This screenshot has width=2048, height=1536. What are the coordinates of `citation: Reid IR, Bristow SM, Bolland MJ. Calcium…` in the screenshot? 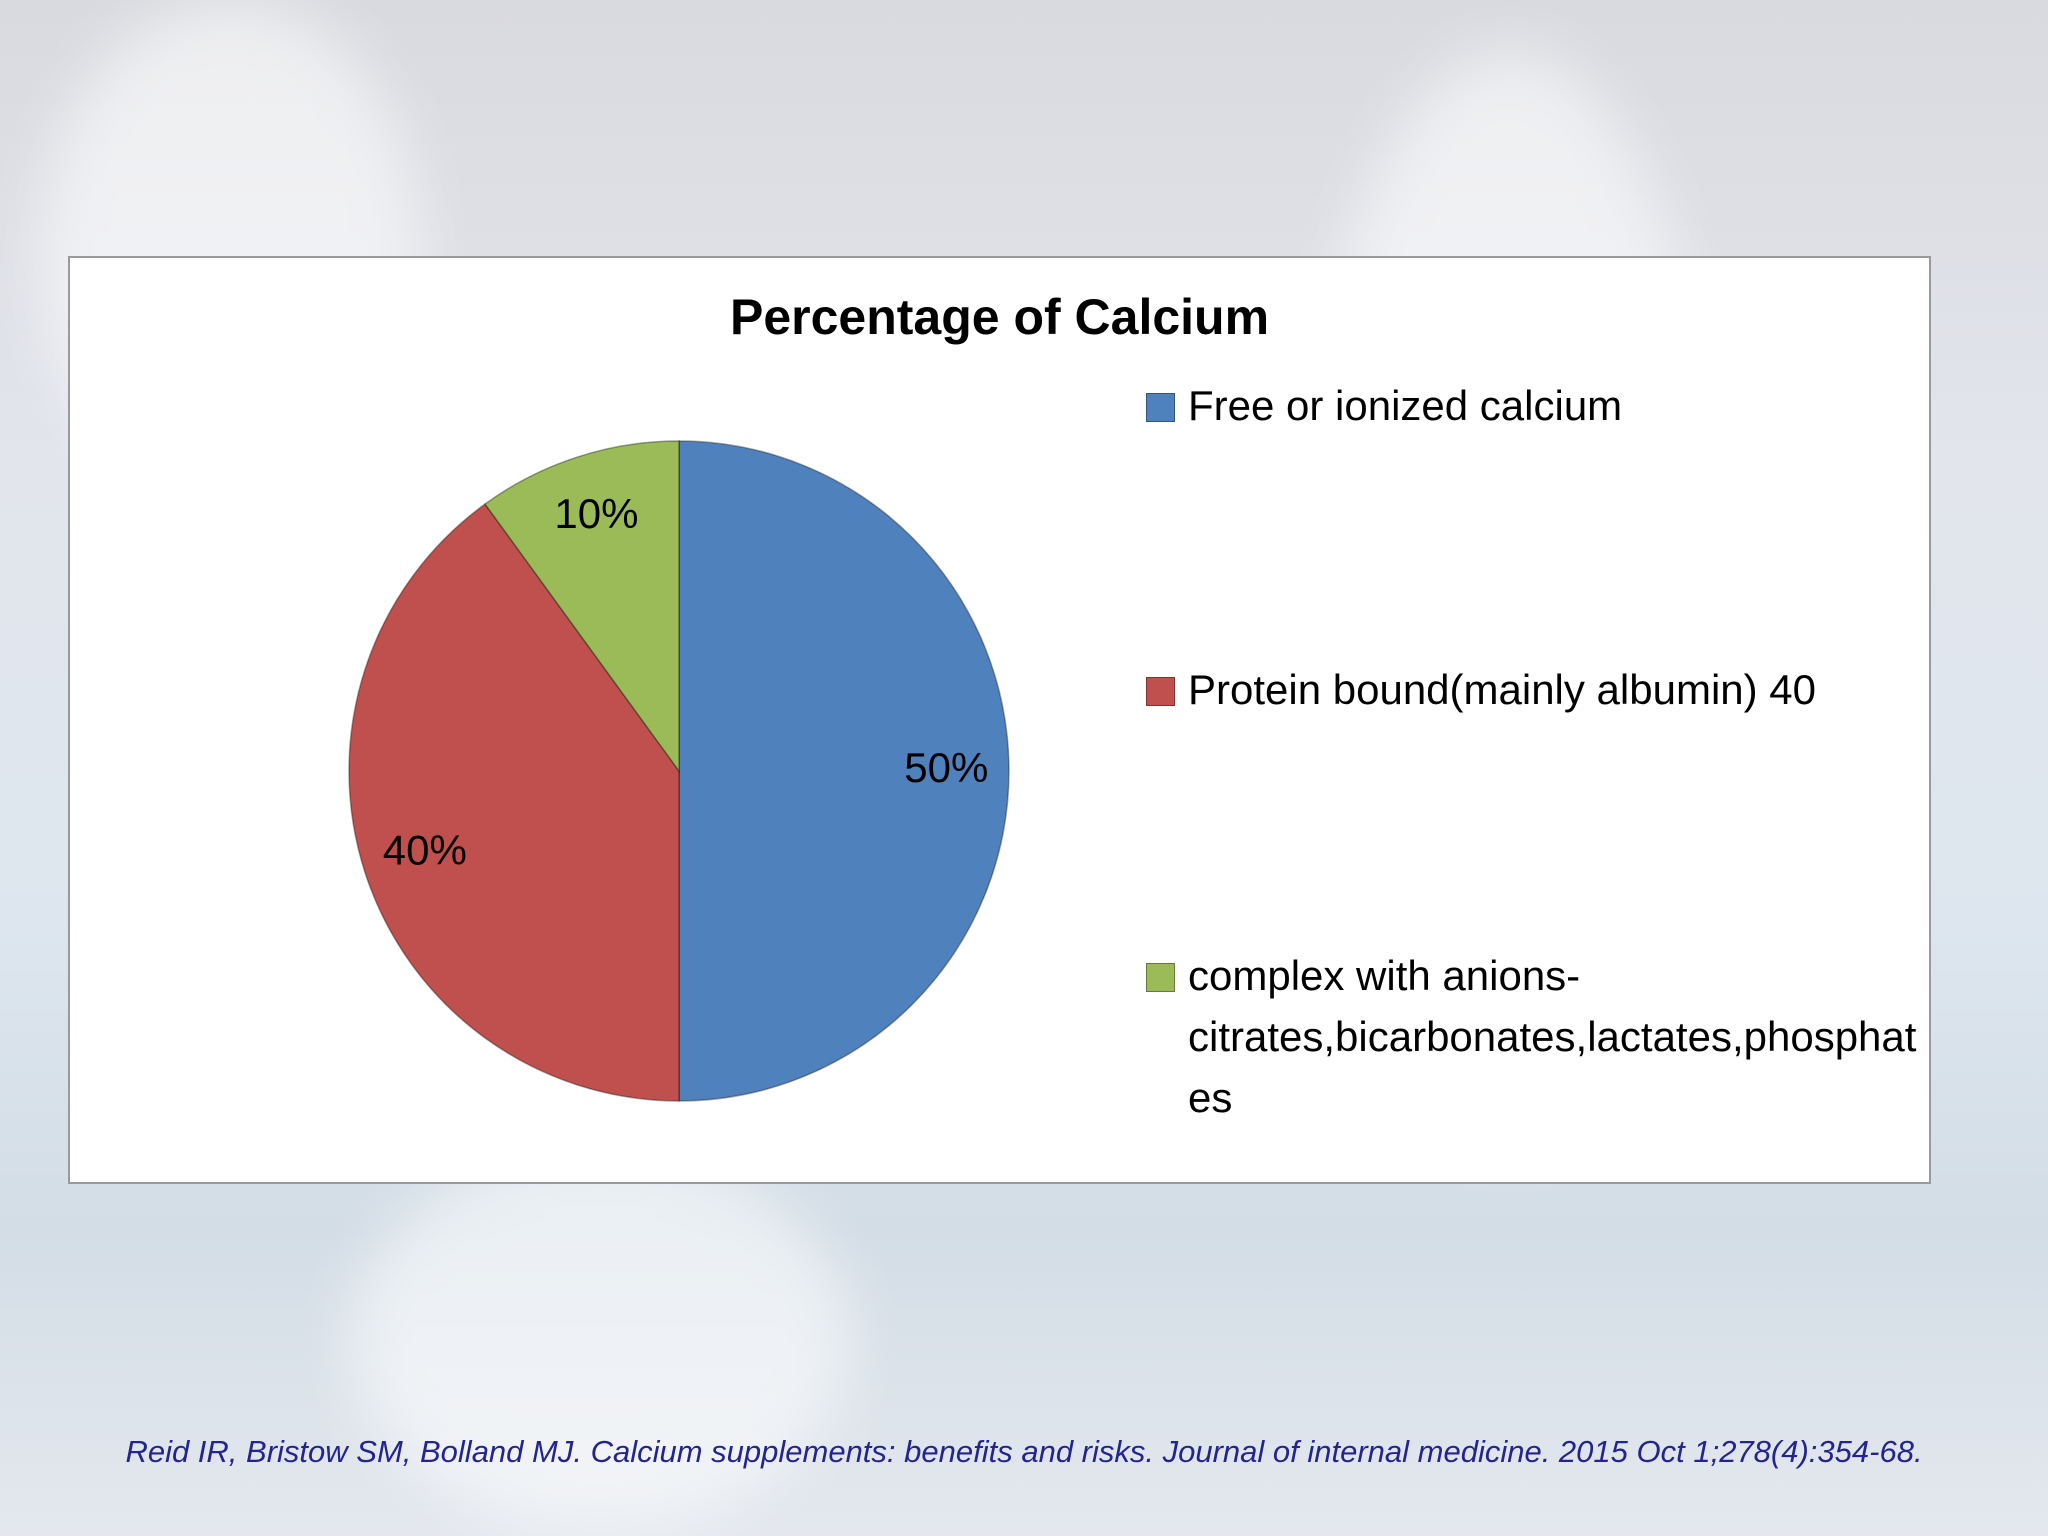 It's located at (1024, 1451).